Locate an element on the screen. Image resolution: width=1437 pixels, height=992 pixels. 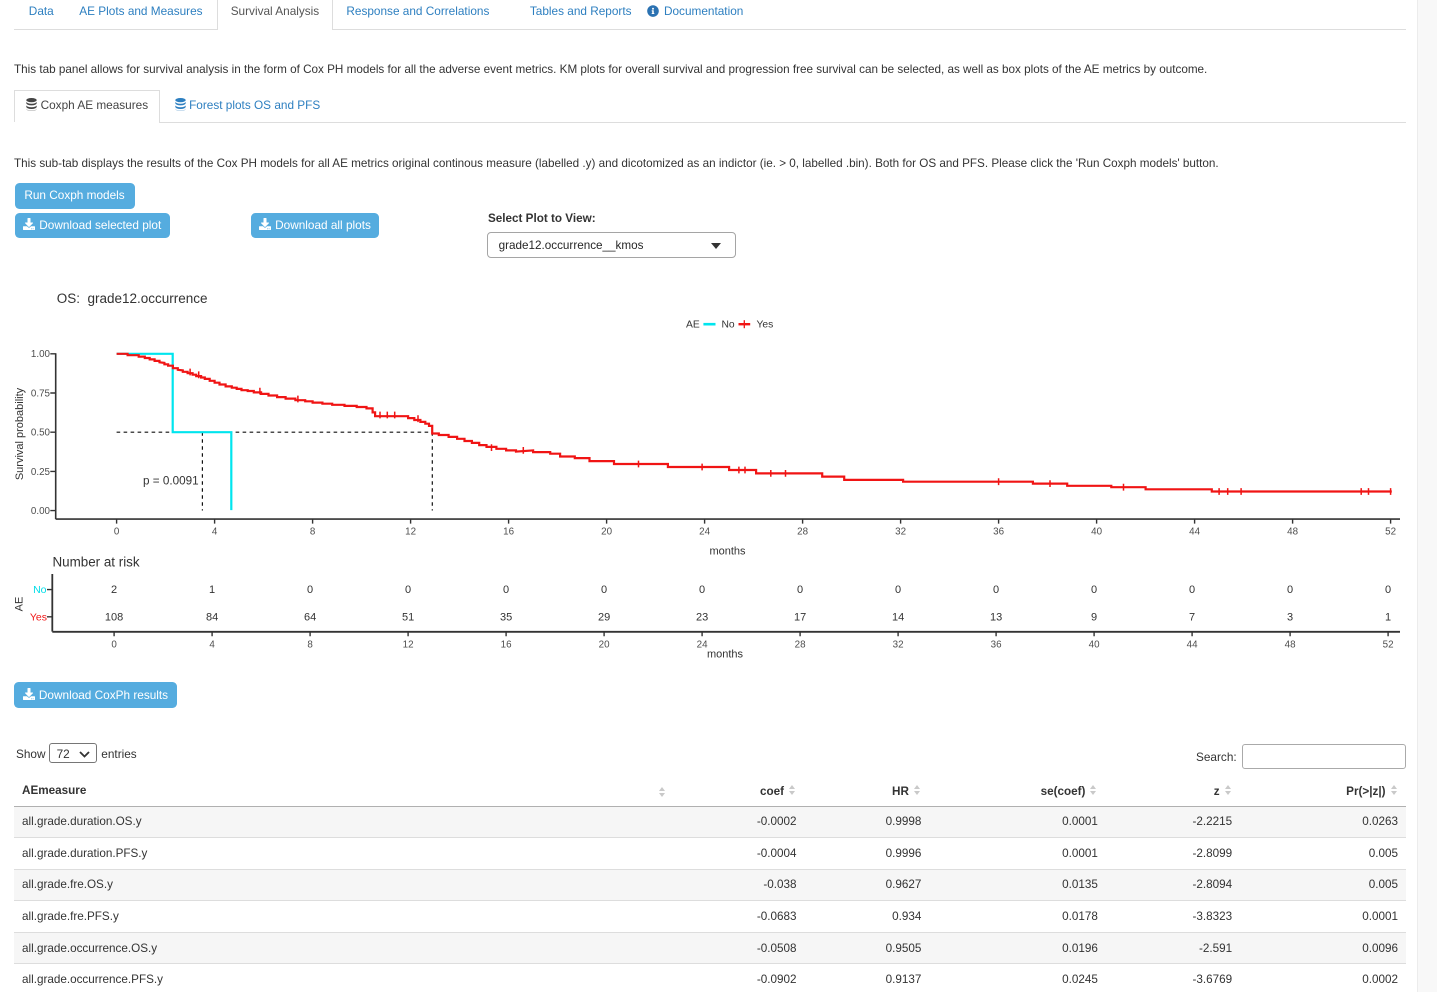
svg-text: 3 is located at coordinates (1290, 617).